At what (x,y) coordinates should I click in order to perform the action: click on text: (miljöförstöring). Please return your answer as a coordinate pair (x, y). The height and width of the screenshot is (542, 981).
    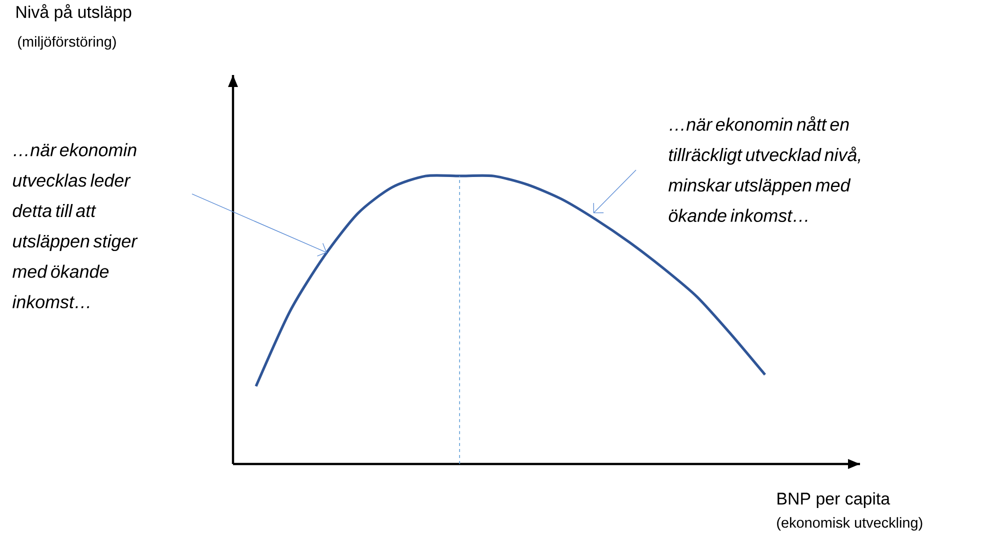
    Looking at the image, I should click on (67, 43).